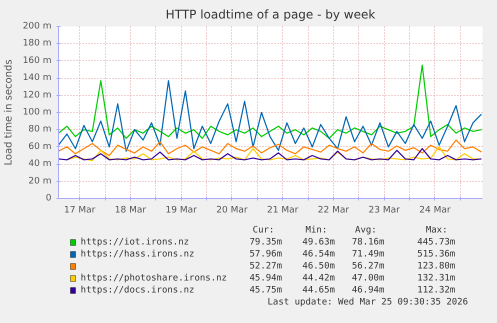  I want to click on y-tick-label: 80 m, so click(40, 129).